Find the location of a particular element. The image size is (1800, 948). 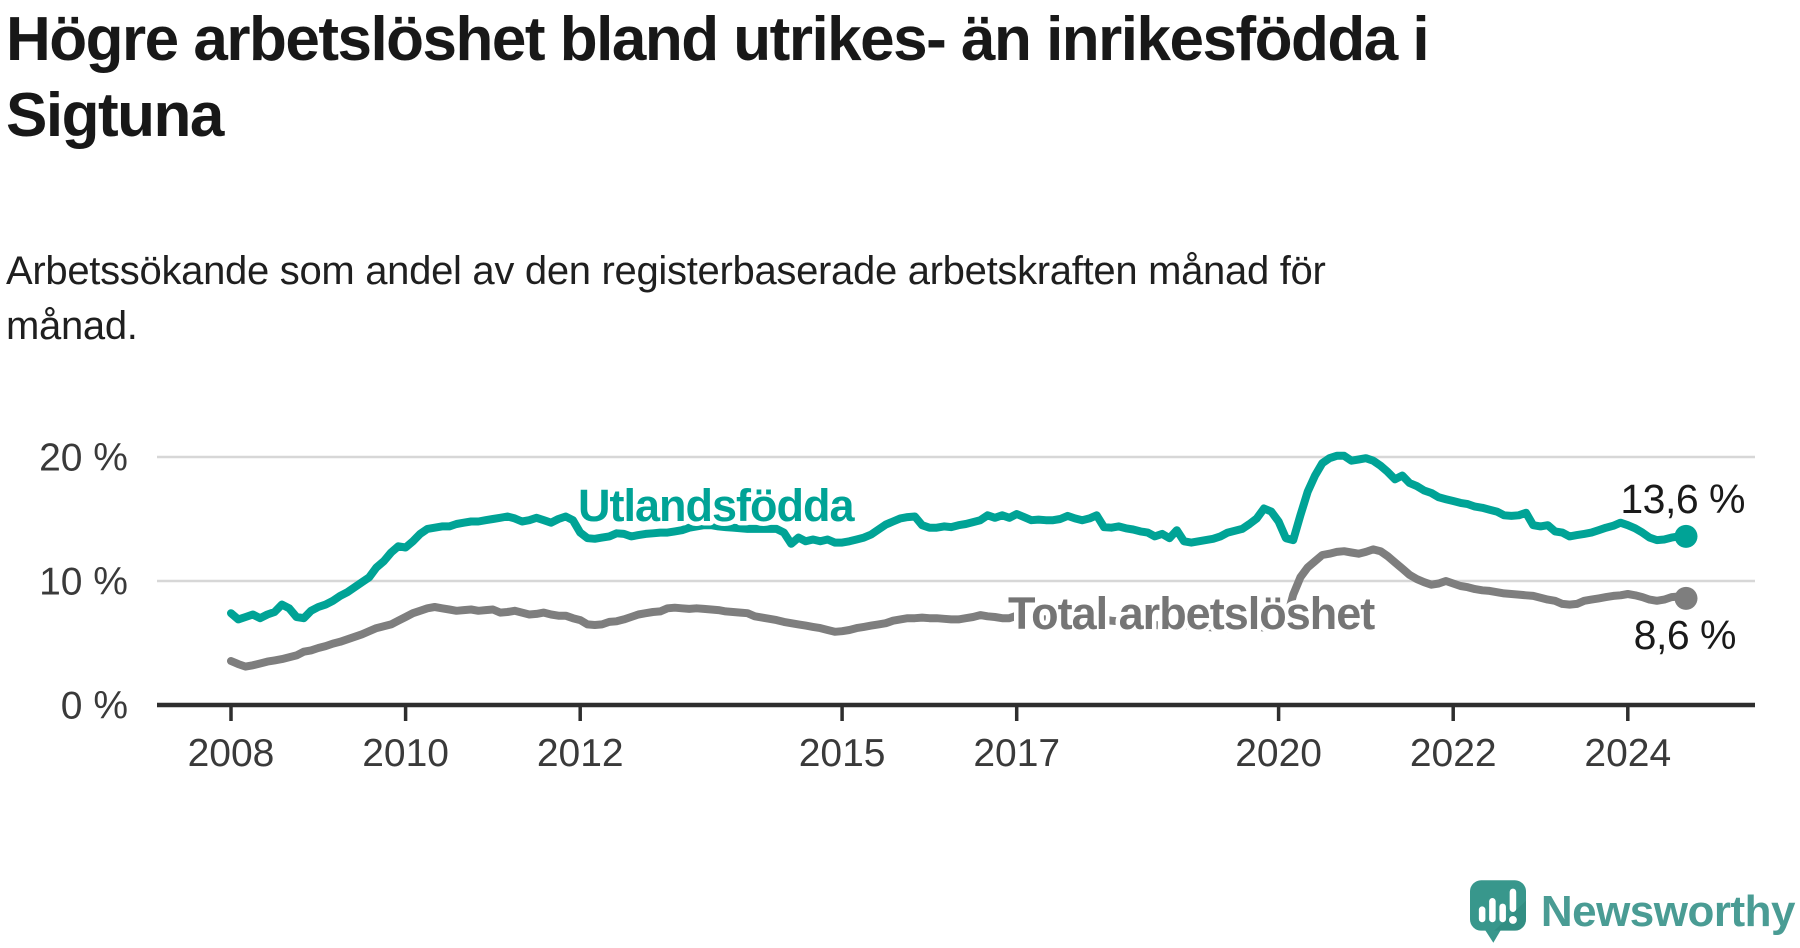

x-axis-label-2008: 2008 is located at coordinates (231, 753).